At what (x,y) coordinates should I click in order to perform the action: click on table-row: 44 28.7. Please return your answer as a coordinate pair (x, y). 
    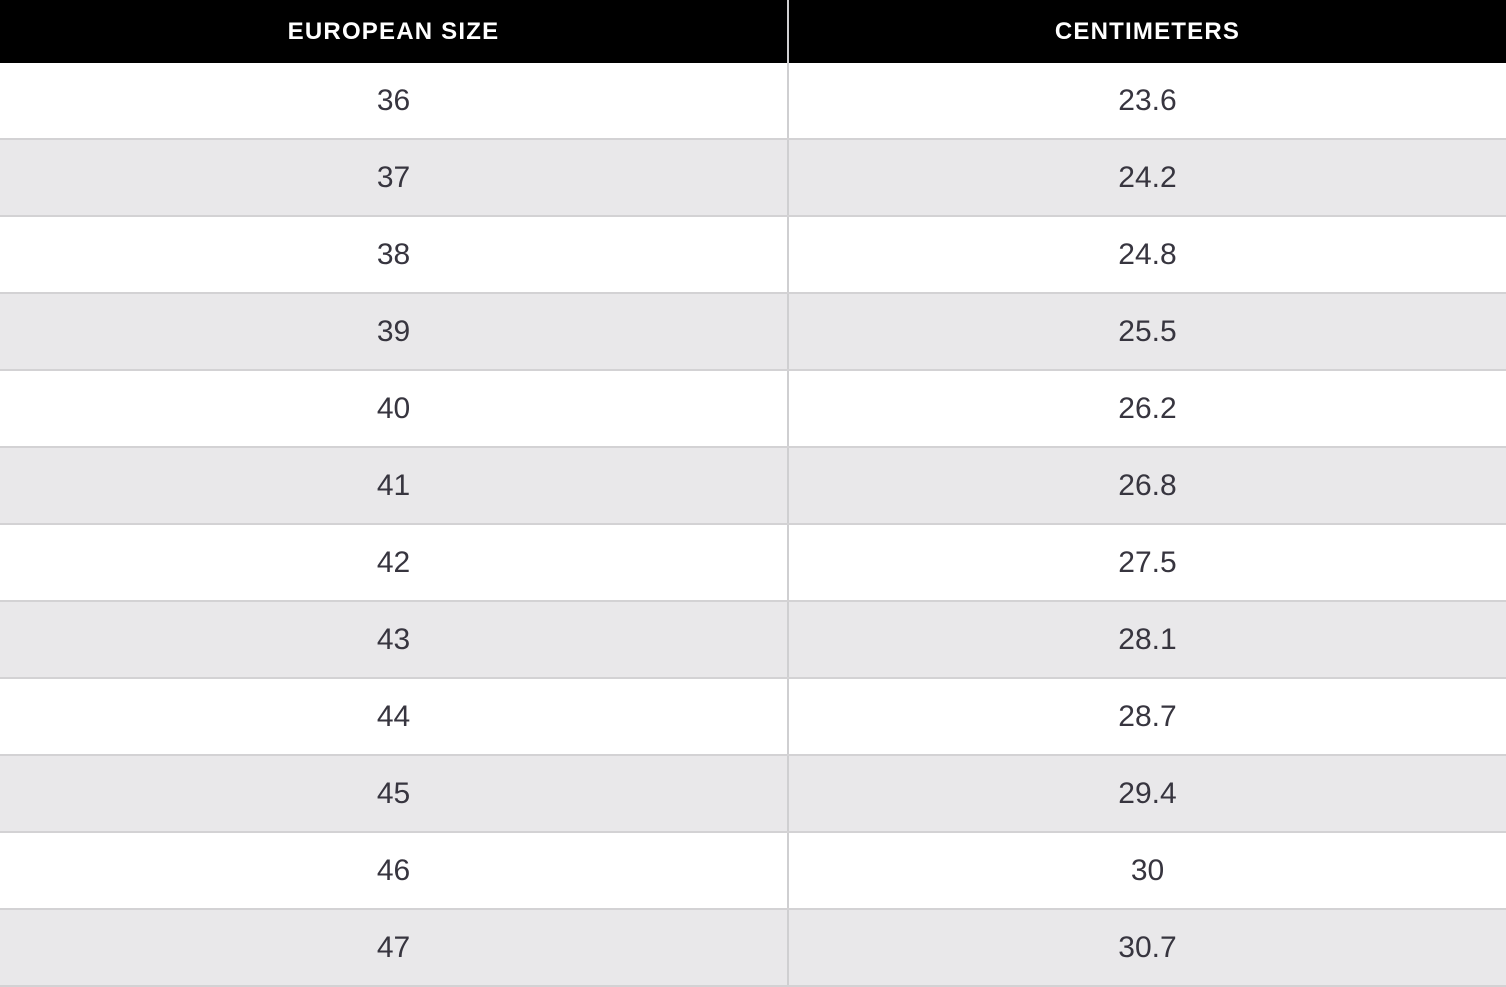
    Looking at the image, I should click on (753, 717).